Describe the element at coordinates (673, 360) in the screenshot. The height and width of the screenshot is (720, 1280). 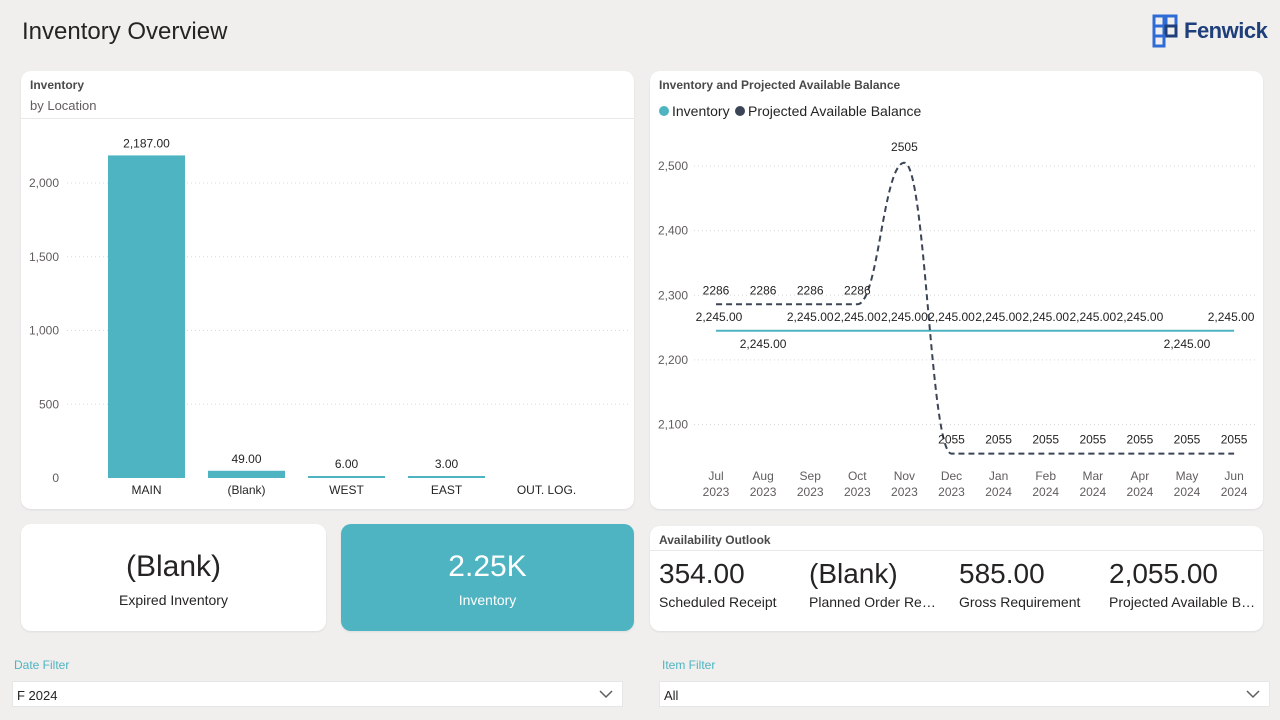
I see `line-y-tick-label: 2,200` at that location.